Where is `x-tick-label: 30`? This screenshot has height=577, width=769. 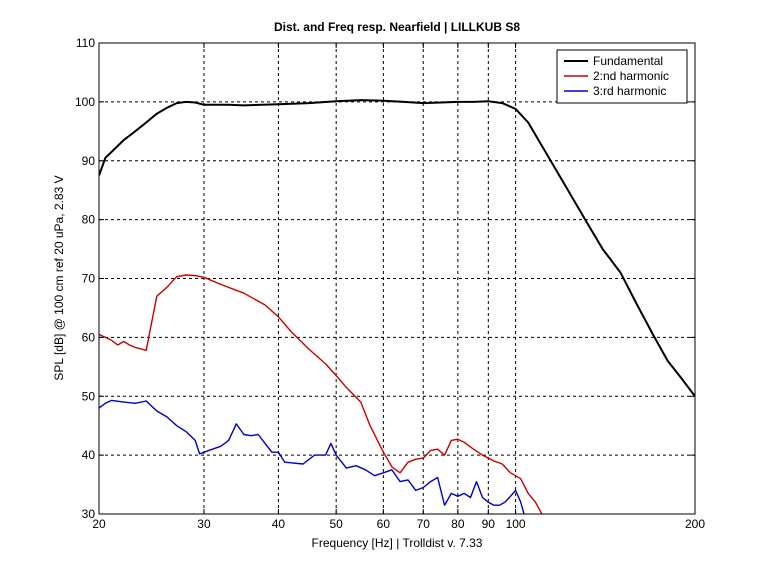
x-tick-label: 30 is located at coordinates (204, 524).